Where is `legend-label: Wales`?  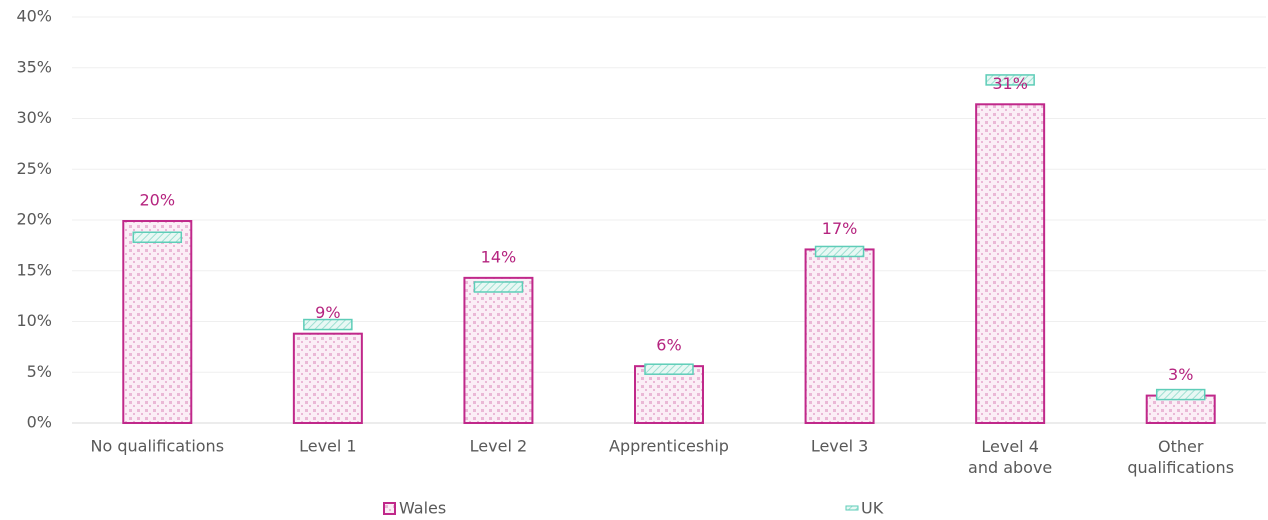 legend-label: Wales is located at coordinates (422, 508).